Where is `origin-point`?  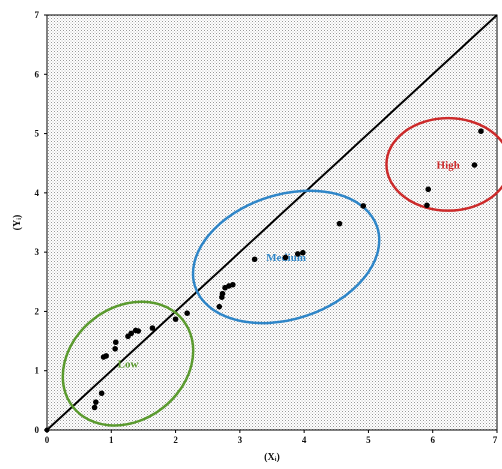
origin-point is located at coordinates (47, 430).